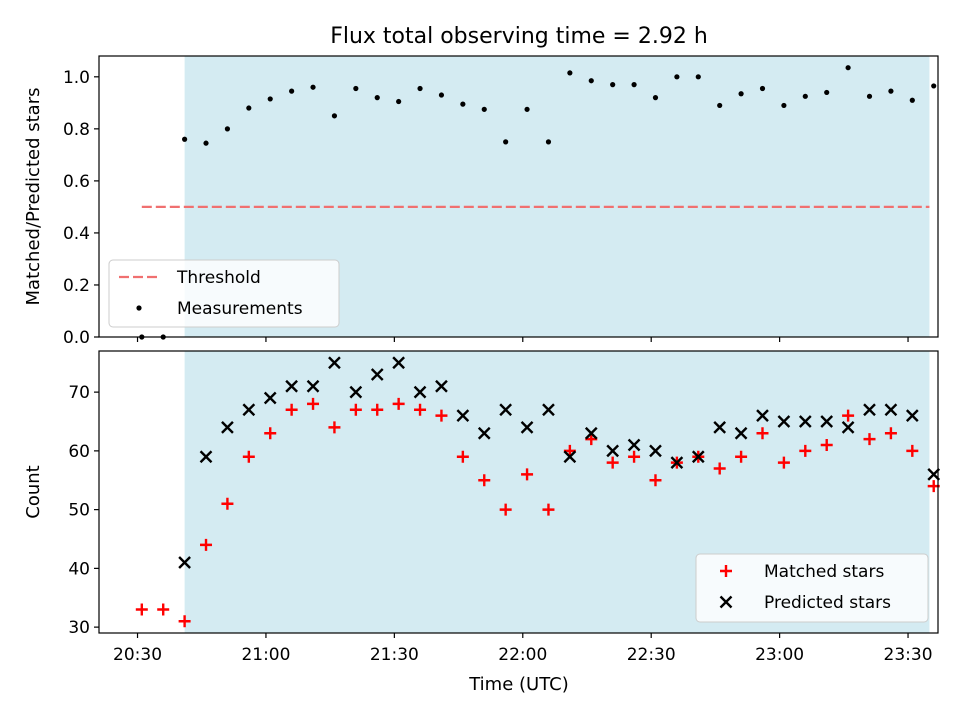 The height and width of the screenshot is (720, 960). Describe the element at coordinates (519, 36) in the screenshot. I see `chart-title: Flux total observing time = 2.92 h` at that location.